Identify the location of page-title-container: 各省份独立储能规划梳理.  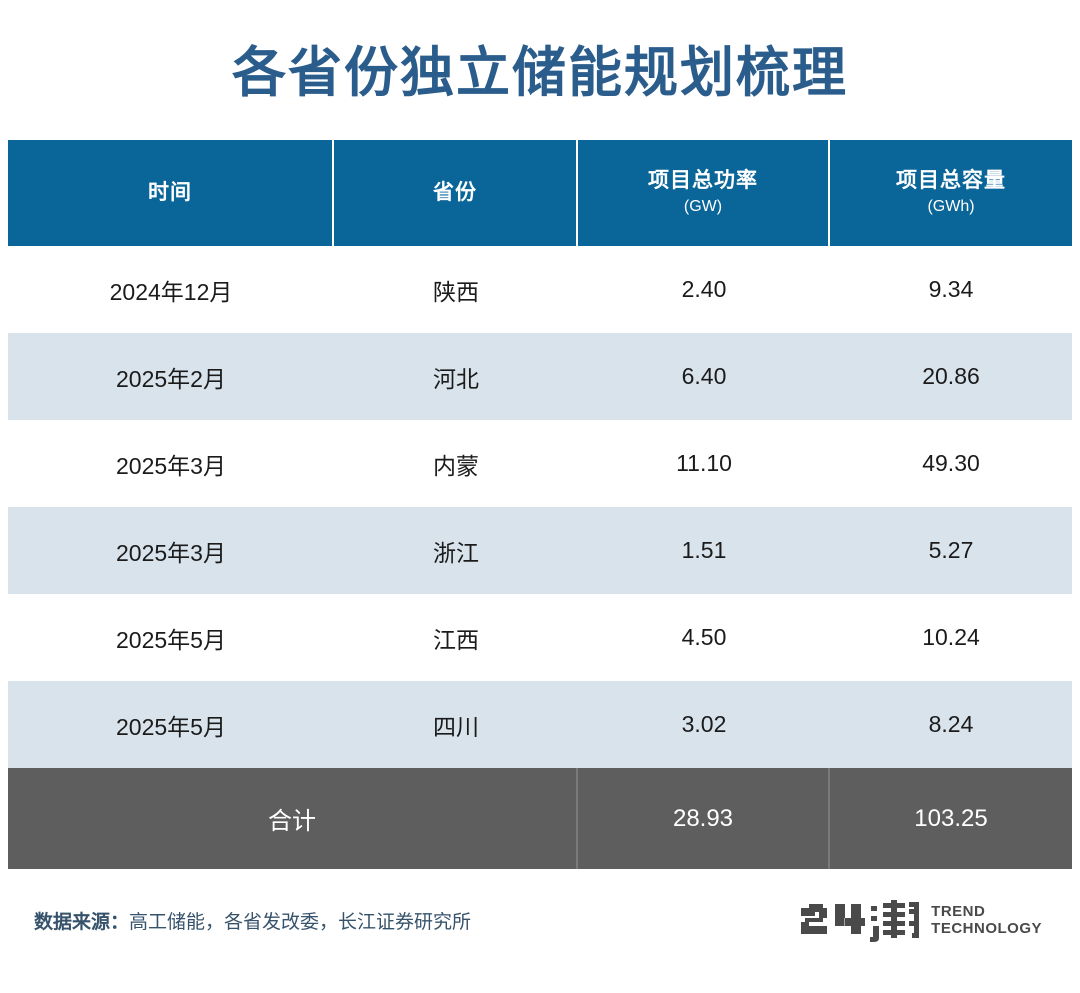
(540, 70).